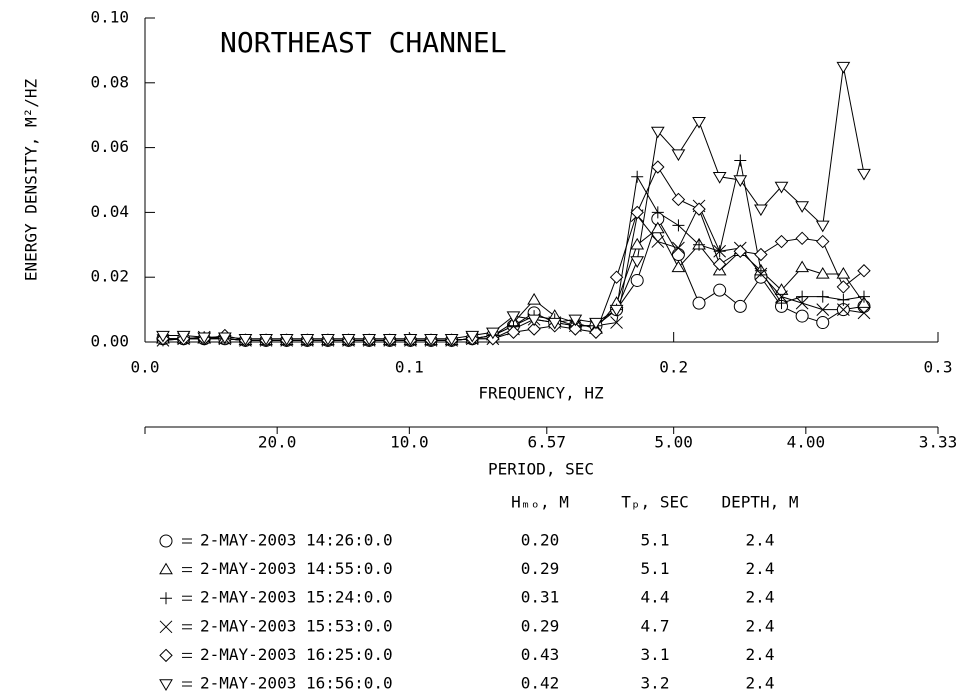 This screenshot has height=698, width=965. Describe the element at coordinates (540, 683) in the screenshot. I see `table-cell: 0.42` at that location.